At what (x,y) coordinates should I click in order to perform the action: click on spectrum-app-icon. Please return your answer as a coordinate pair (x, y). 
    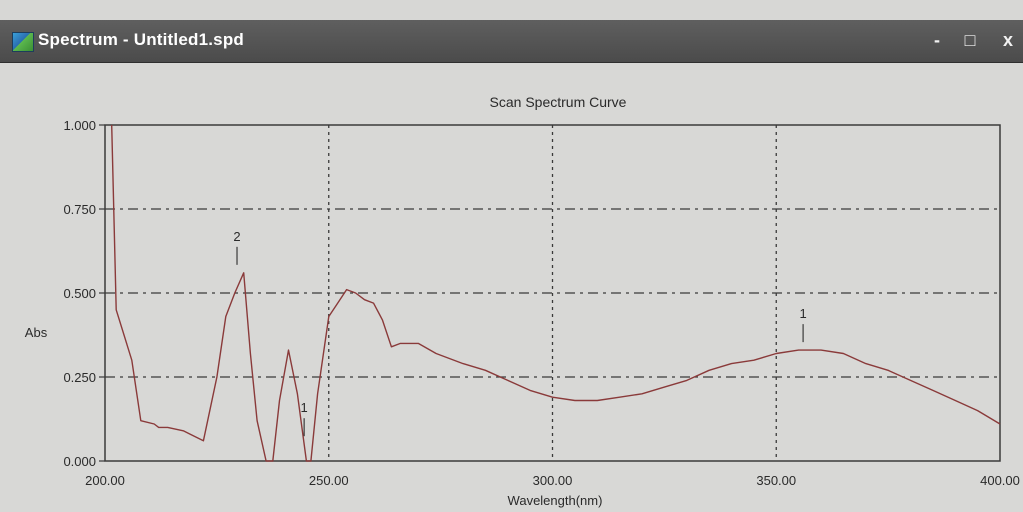
    Looking at the image, I should click on (23, 42).